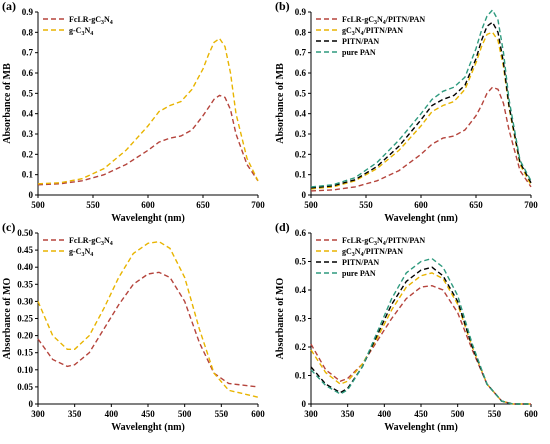  What do you see at coordinates (25, 250) in the screenshot?
I see `y-tick-label: 0.45` at bounding box center [25, 250].